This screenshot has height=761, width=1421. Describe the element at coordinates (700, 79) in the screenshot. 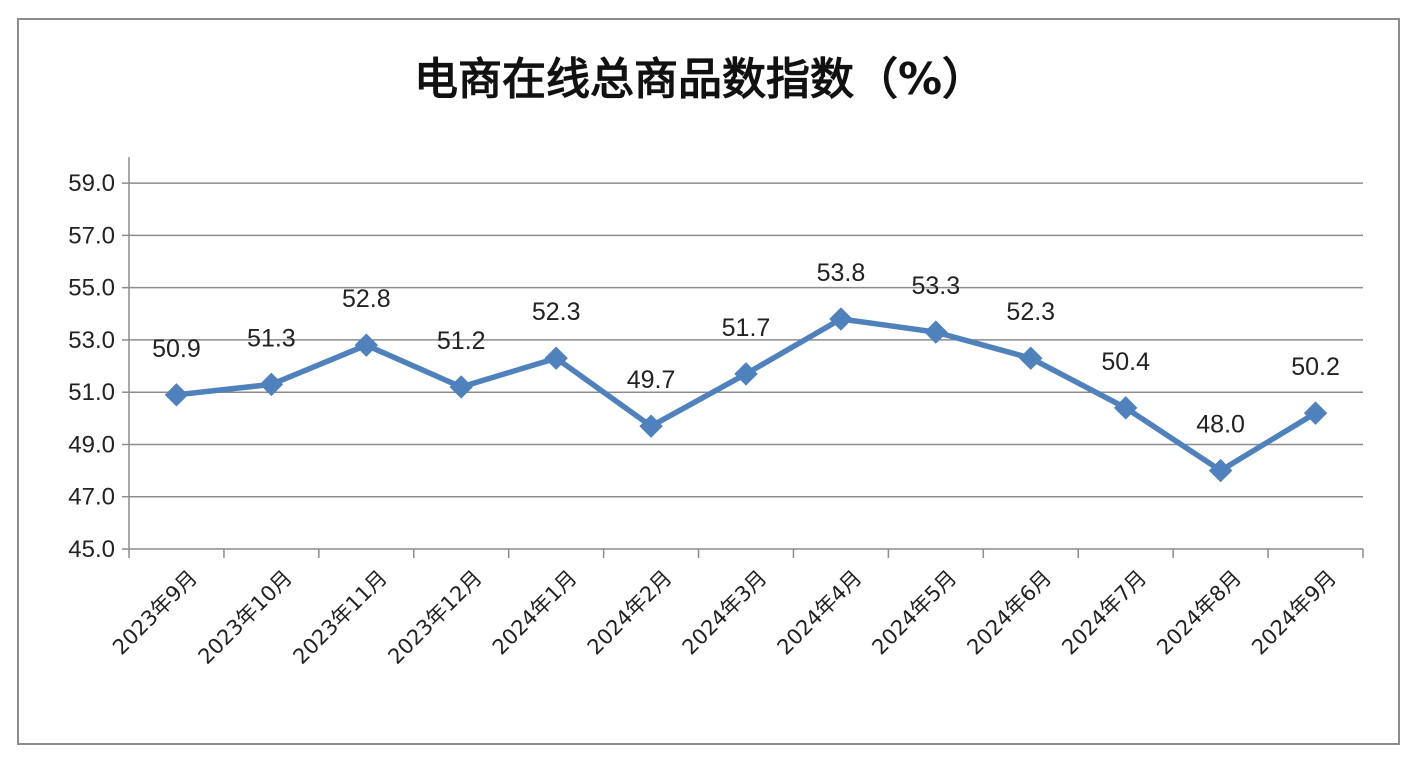

I see `chart-title: 电商在线总商品数指数（%）` at that location.